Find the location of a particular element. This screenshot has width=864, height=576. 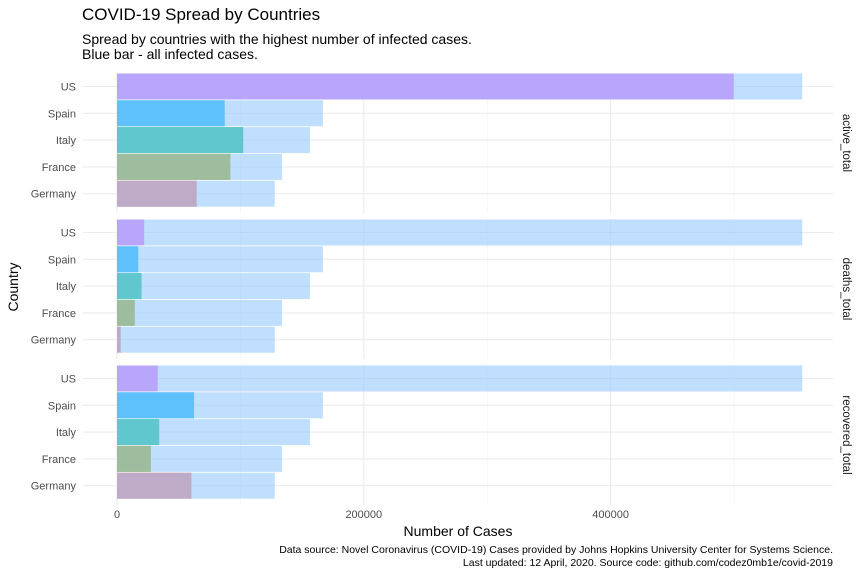

facet-label-active-total: active_total is located at coordinates (846, 143).